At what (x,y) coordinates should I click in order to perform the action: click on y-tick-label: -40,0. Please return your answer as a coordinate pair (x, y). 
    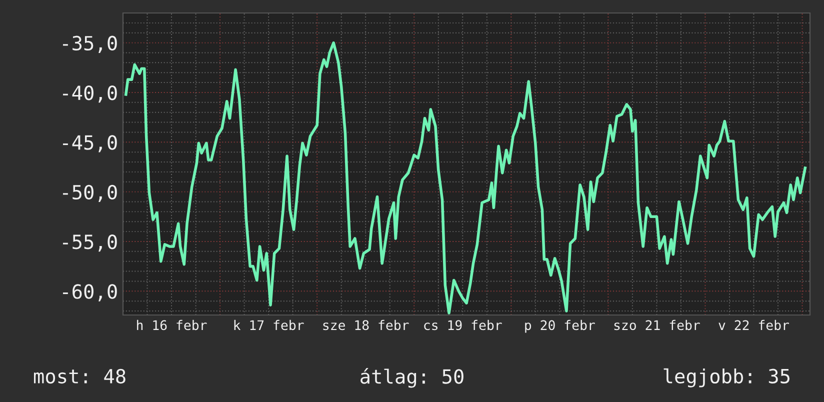
    Looking at the image, I should click on (89, 94).